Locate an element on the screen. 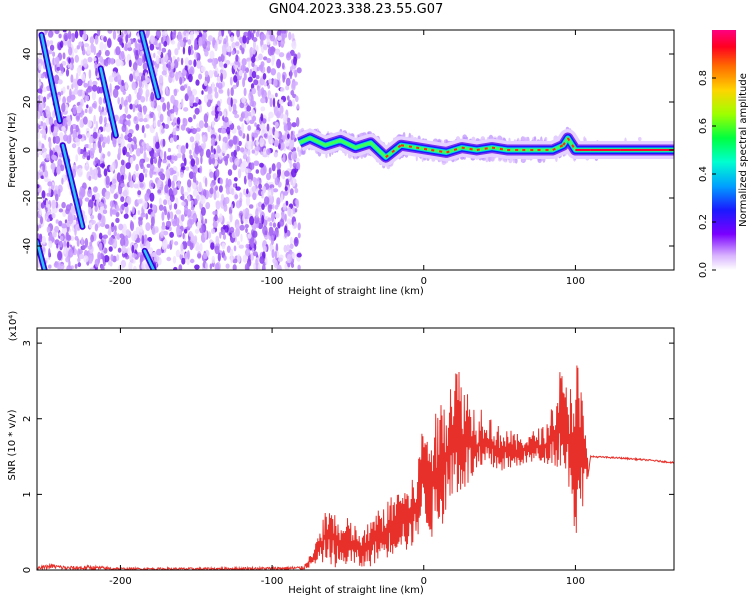 This screenshot has height=600, width=750. colorbar-tick-label: 0.4 is located at coordinates (703, 174).